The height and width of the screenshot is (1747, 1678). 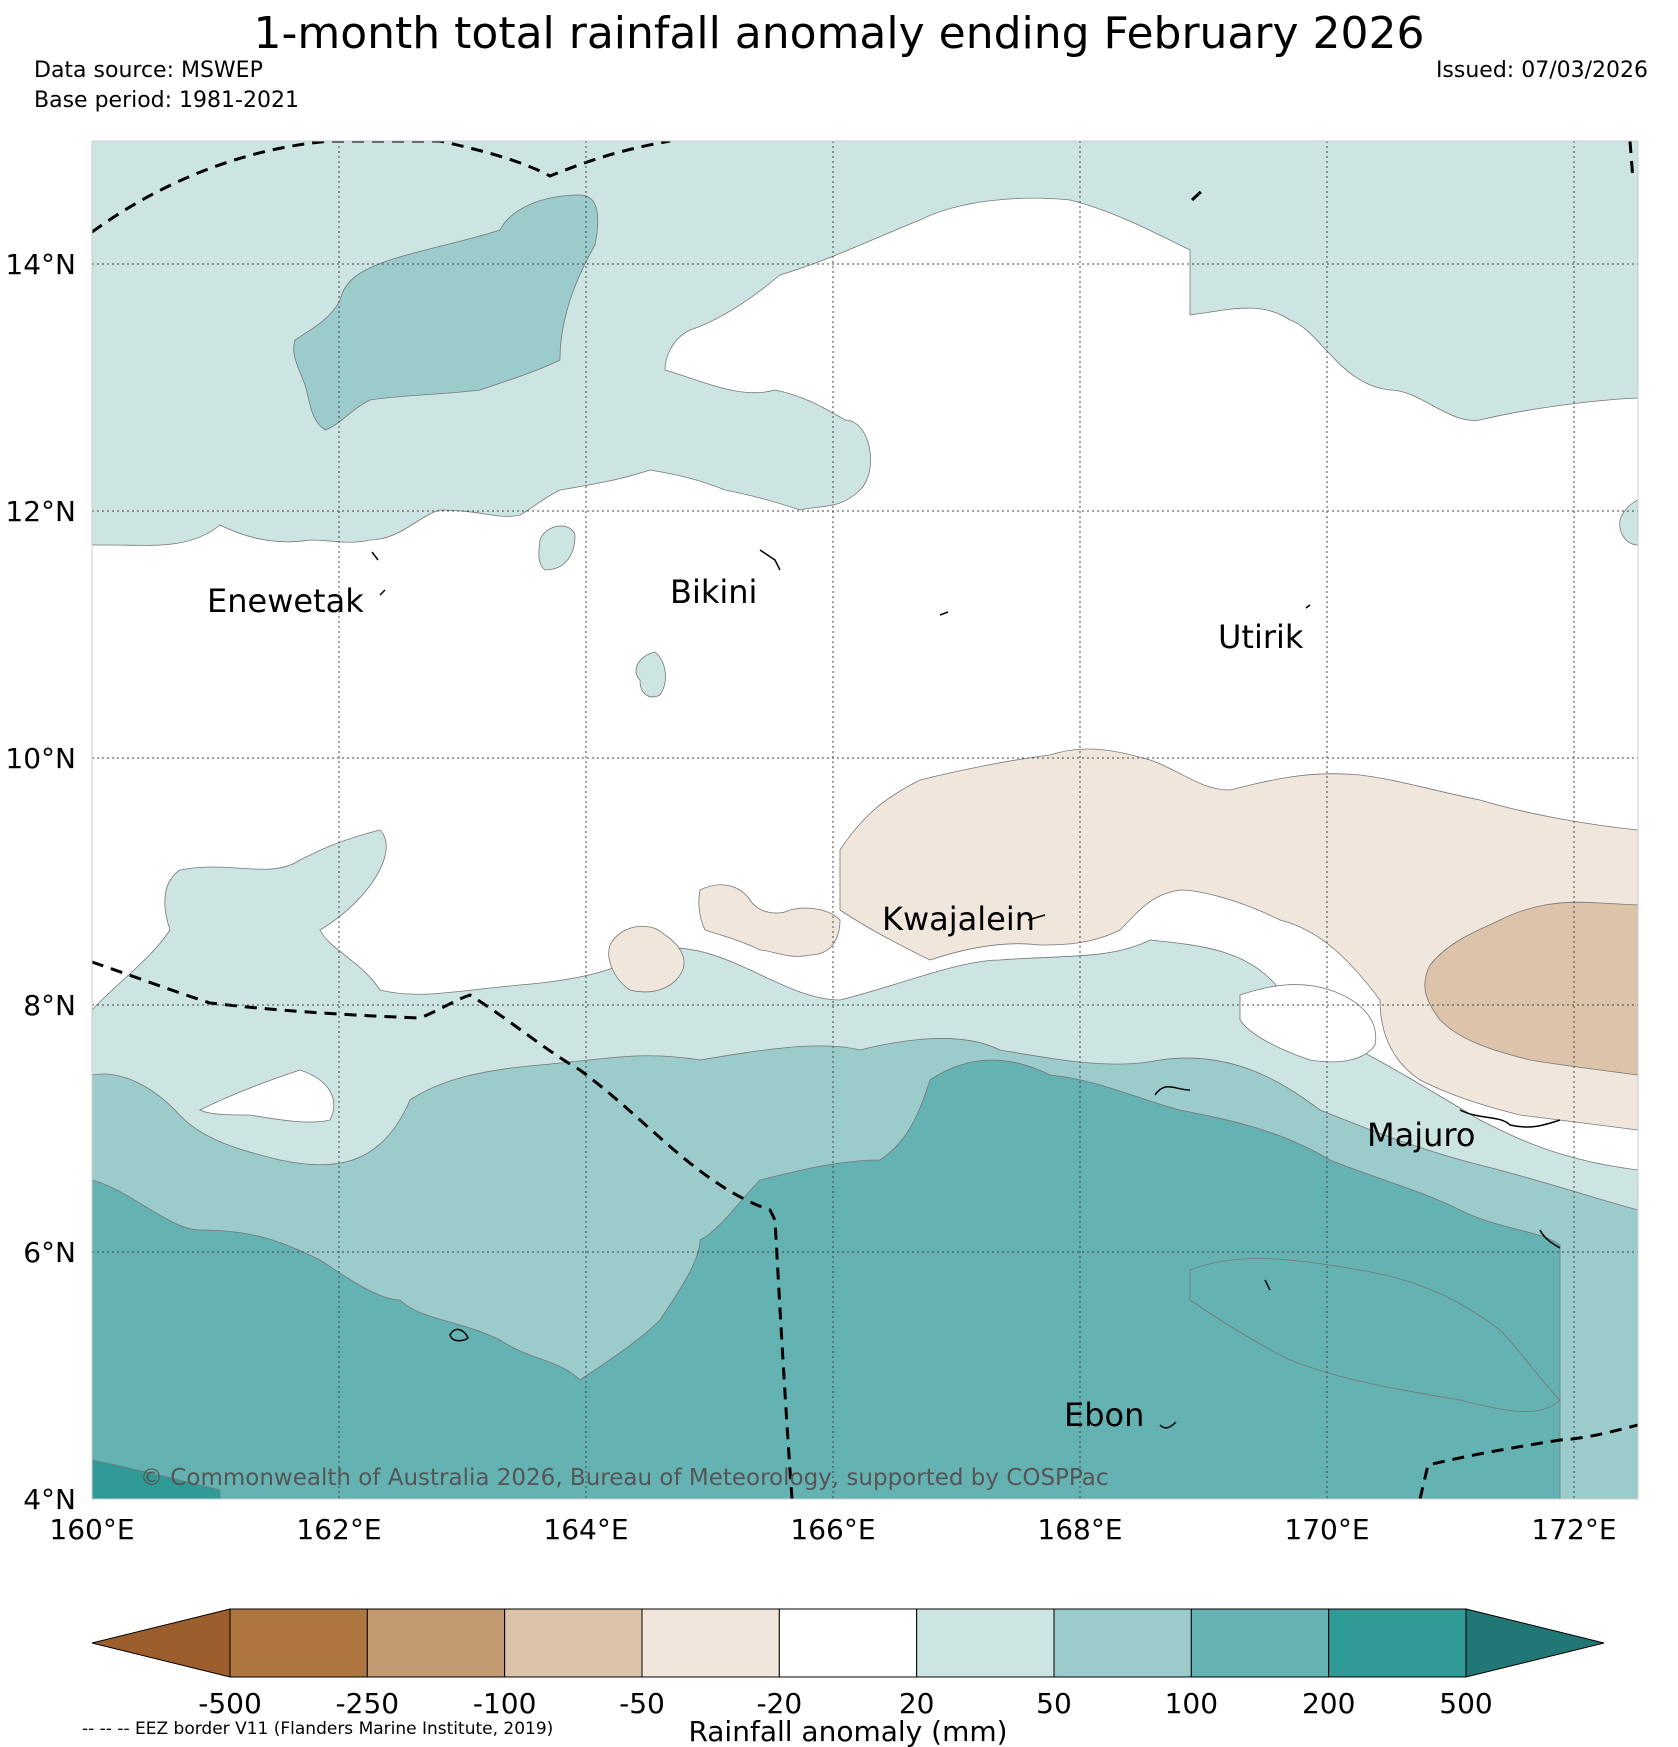 I want to click on lon-label: 166°E, so click(x=832, y=1529).